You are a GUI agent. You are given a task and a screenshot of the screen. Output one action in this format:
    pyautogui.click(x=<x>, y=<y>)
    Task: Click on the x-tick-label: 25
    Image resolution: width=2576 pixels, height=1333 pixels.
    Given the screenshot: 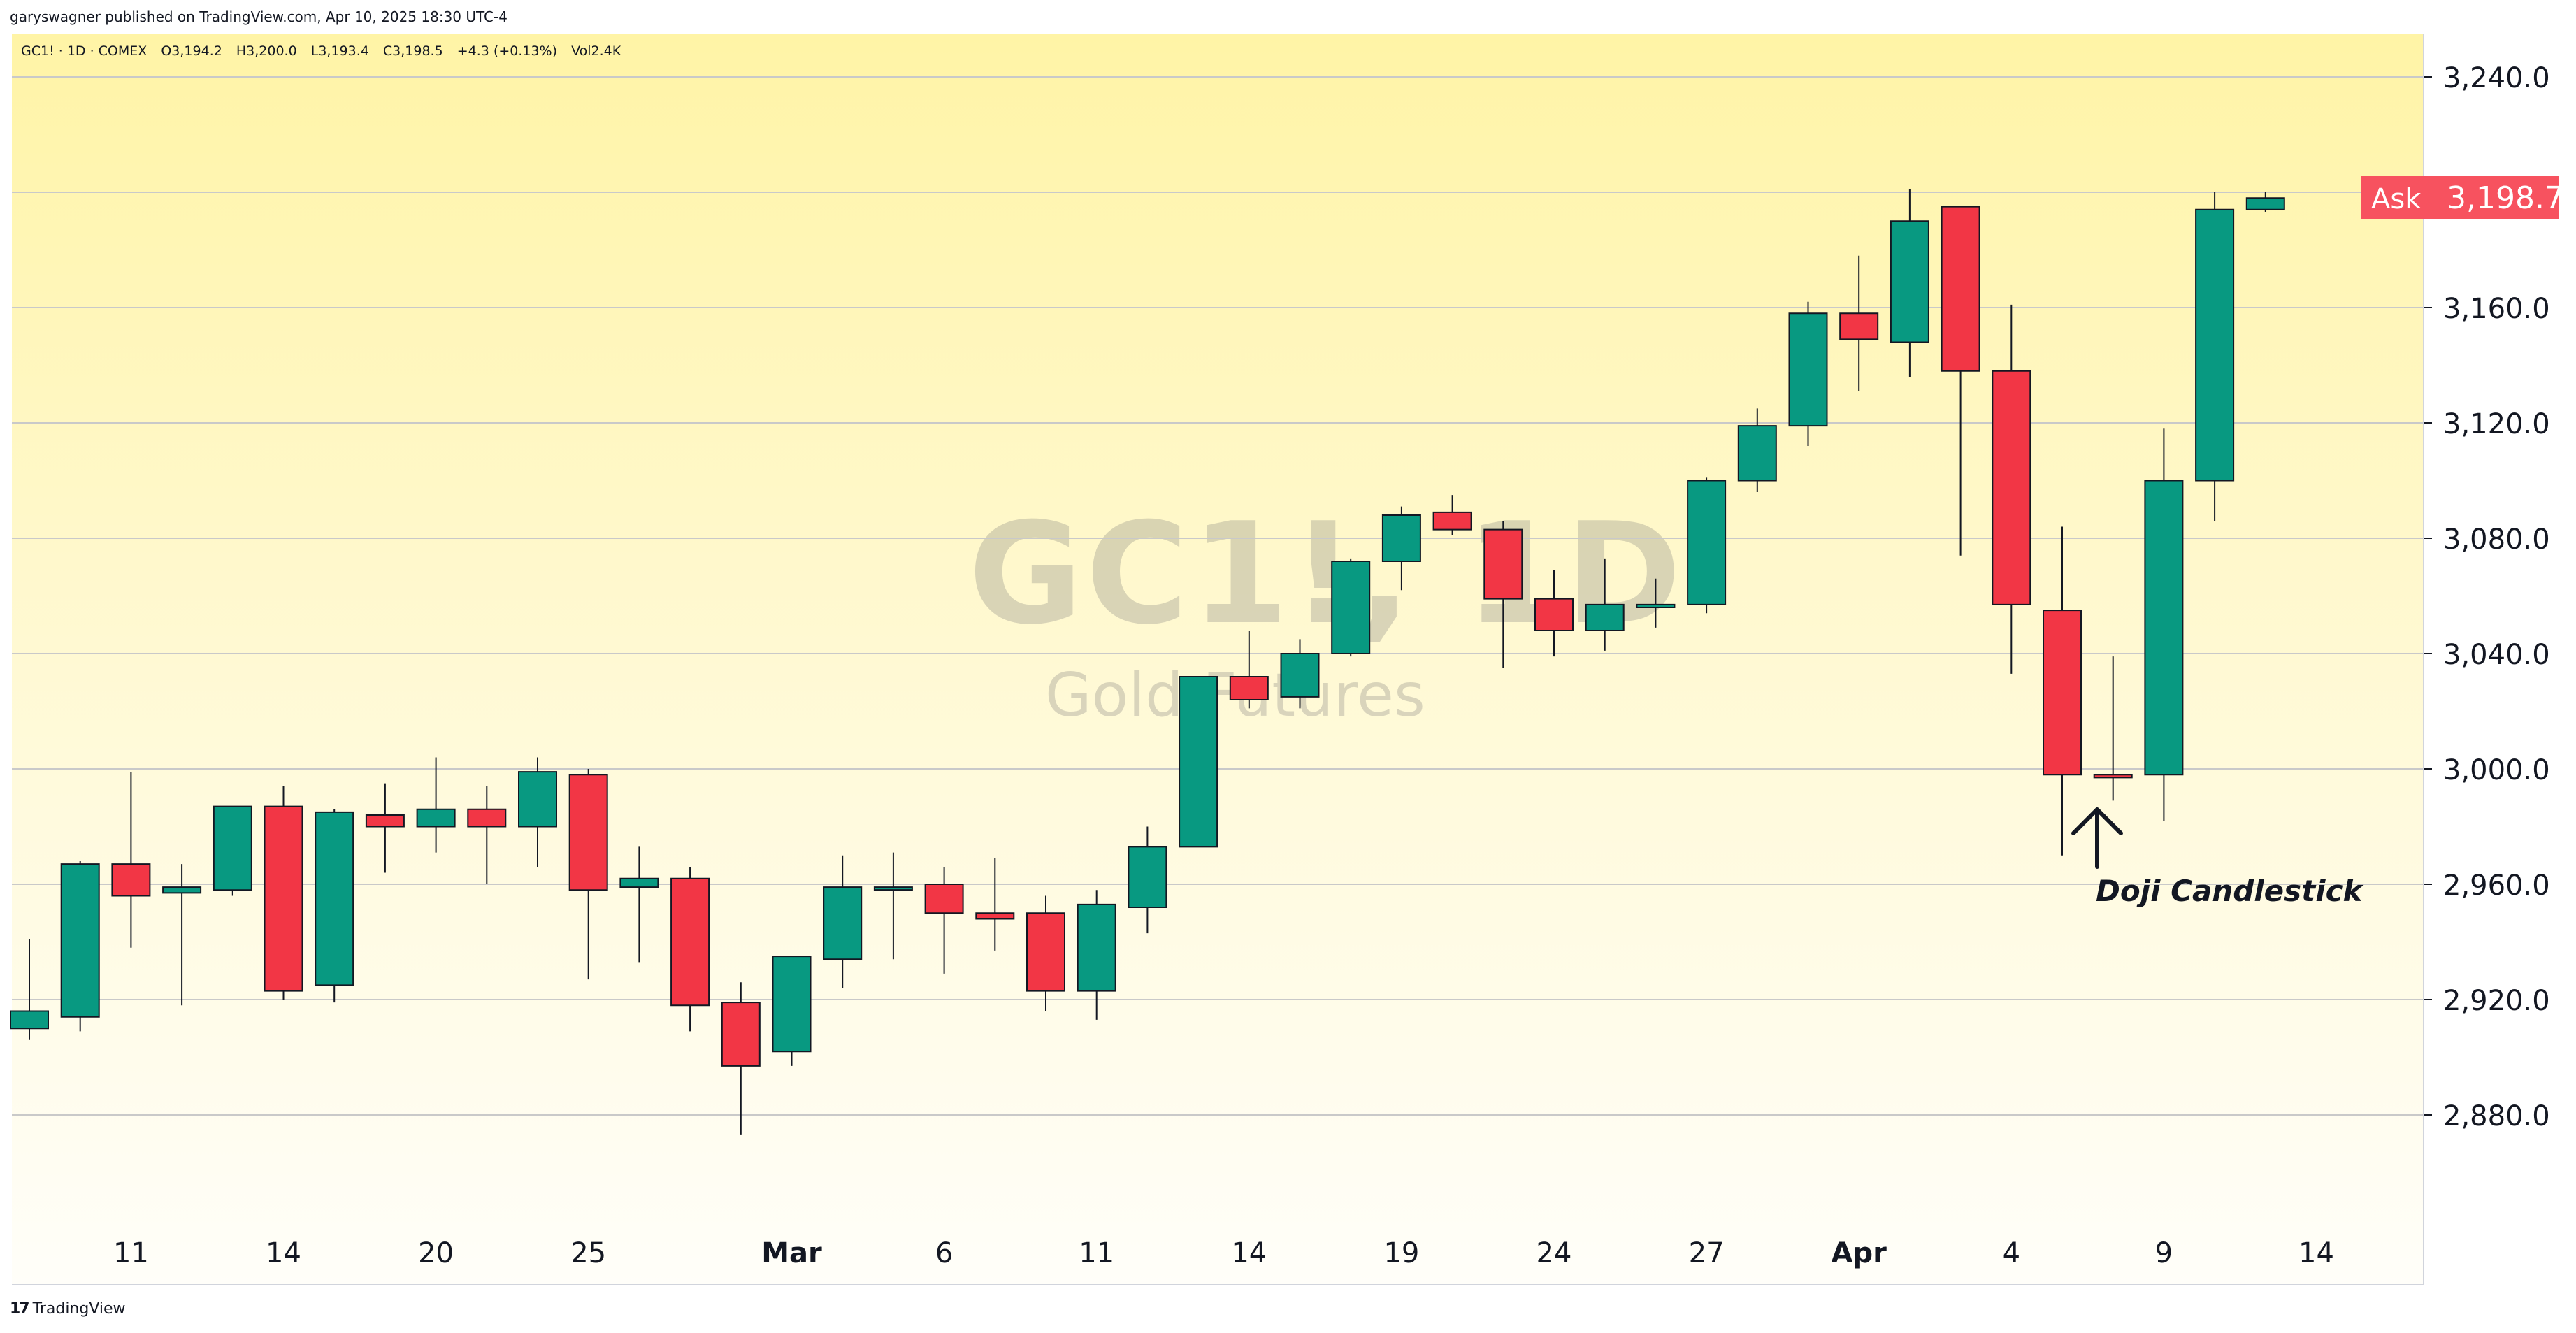 What is the action you would take?
    pyautogui.click(x=588, y=1253)
    